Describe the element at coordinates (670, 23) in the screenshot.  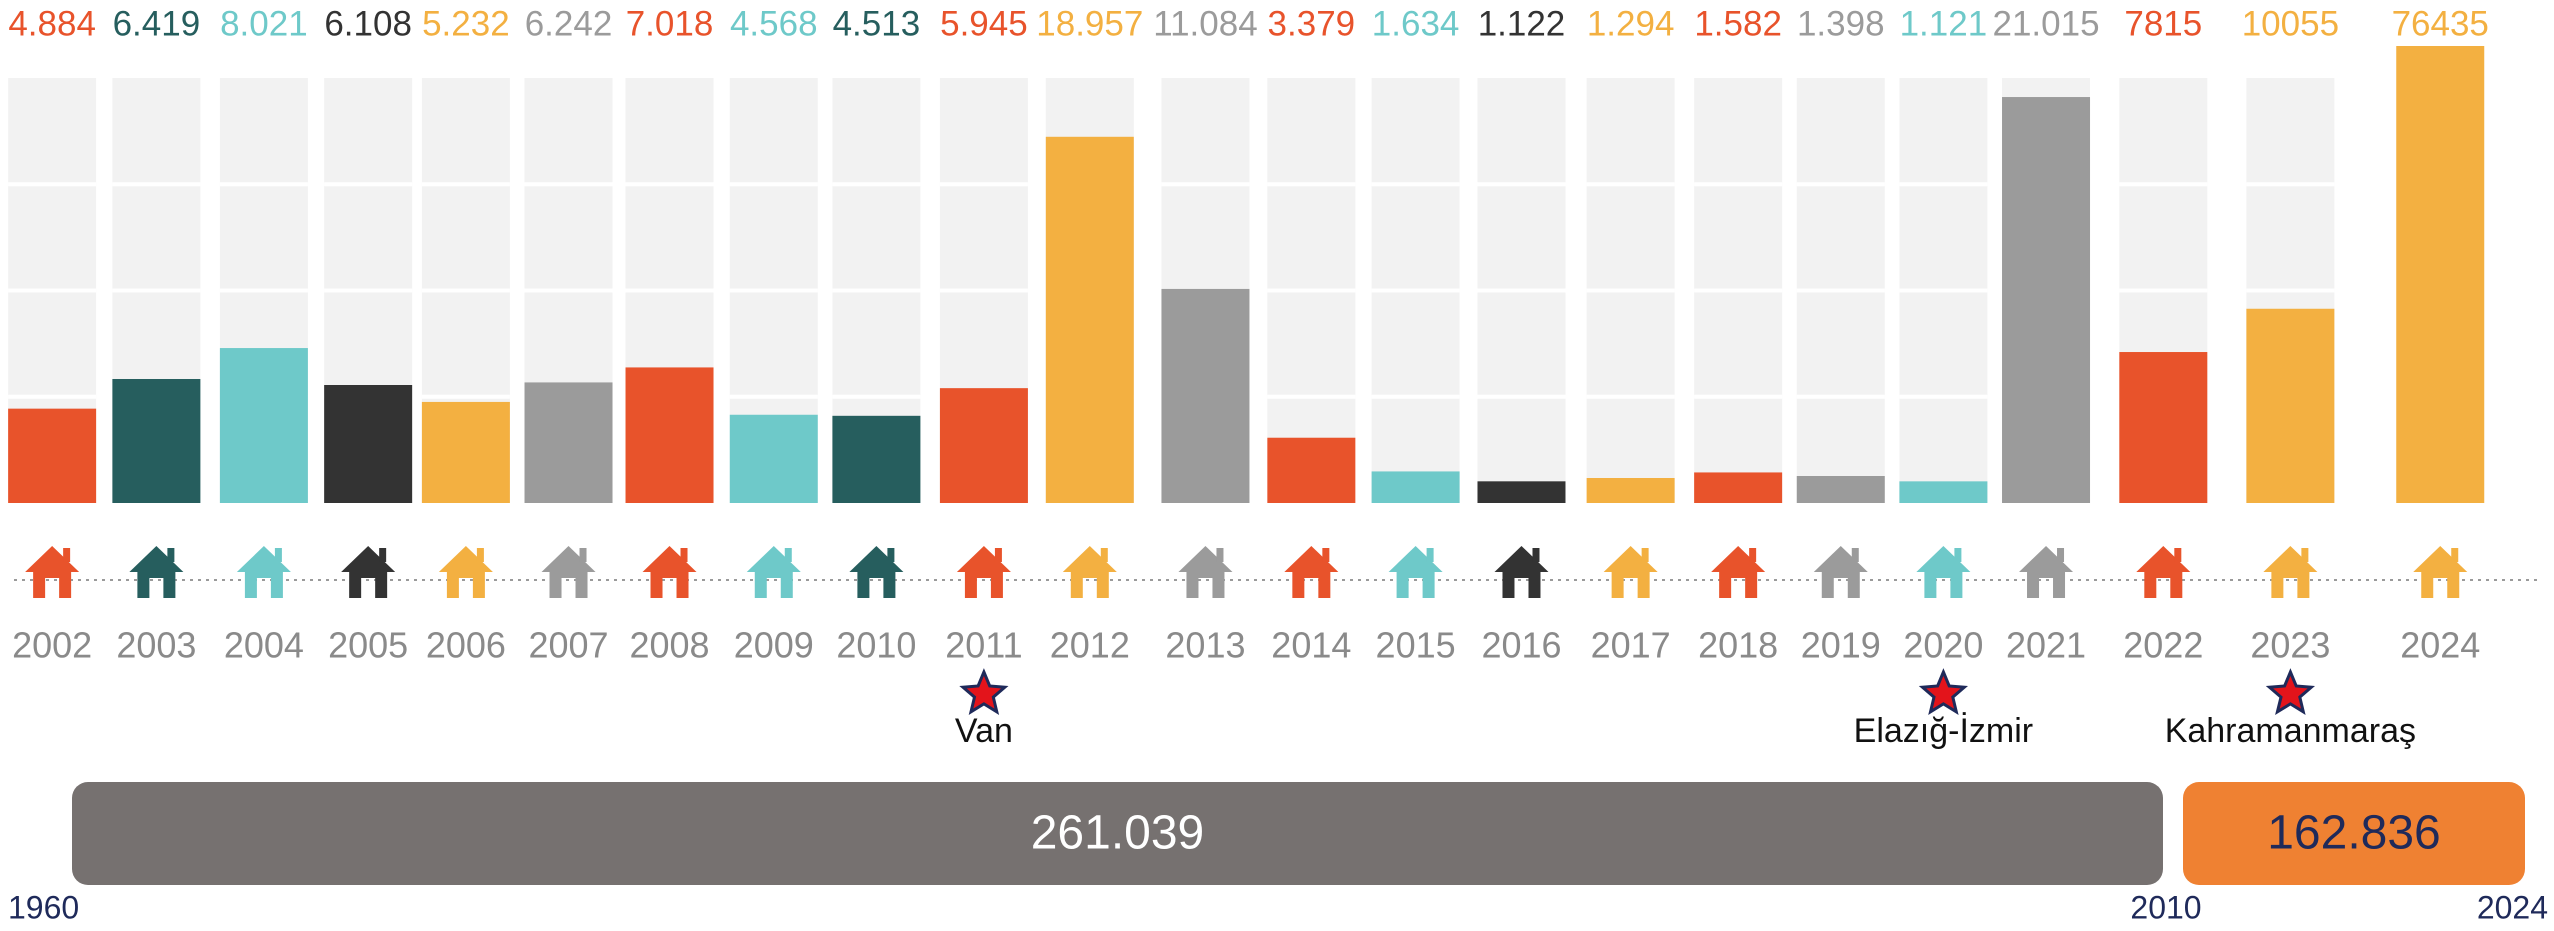
I see `value-label: 7.018` at that location.